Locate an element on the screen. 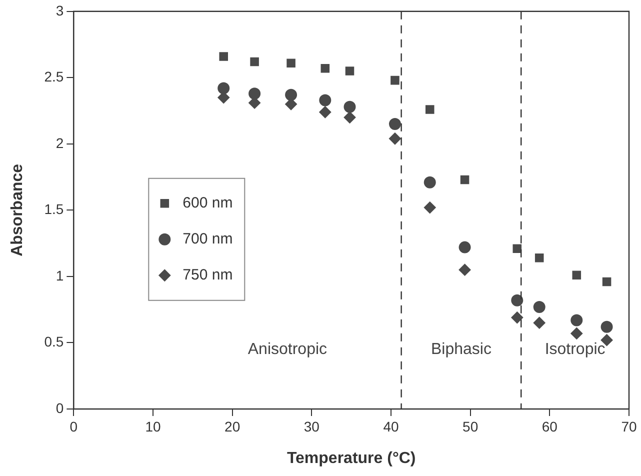 This screenshot has width=641, height=476. y-axis-title: Absorbance is located at coordinates (17, 210).